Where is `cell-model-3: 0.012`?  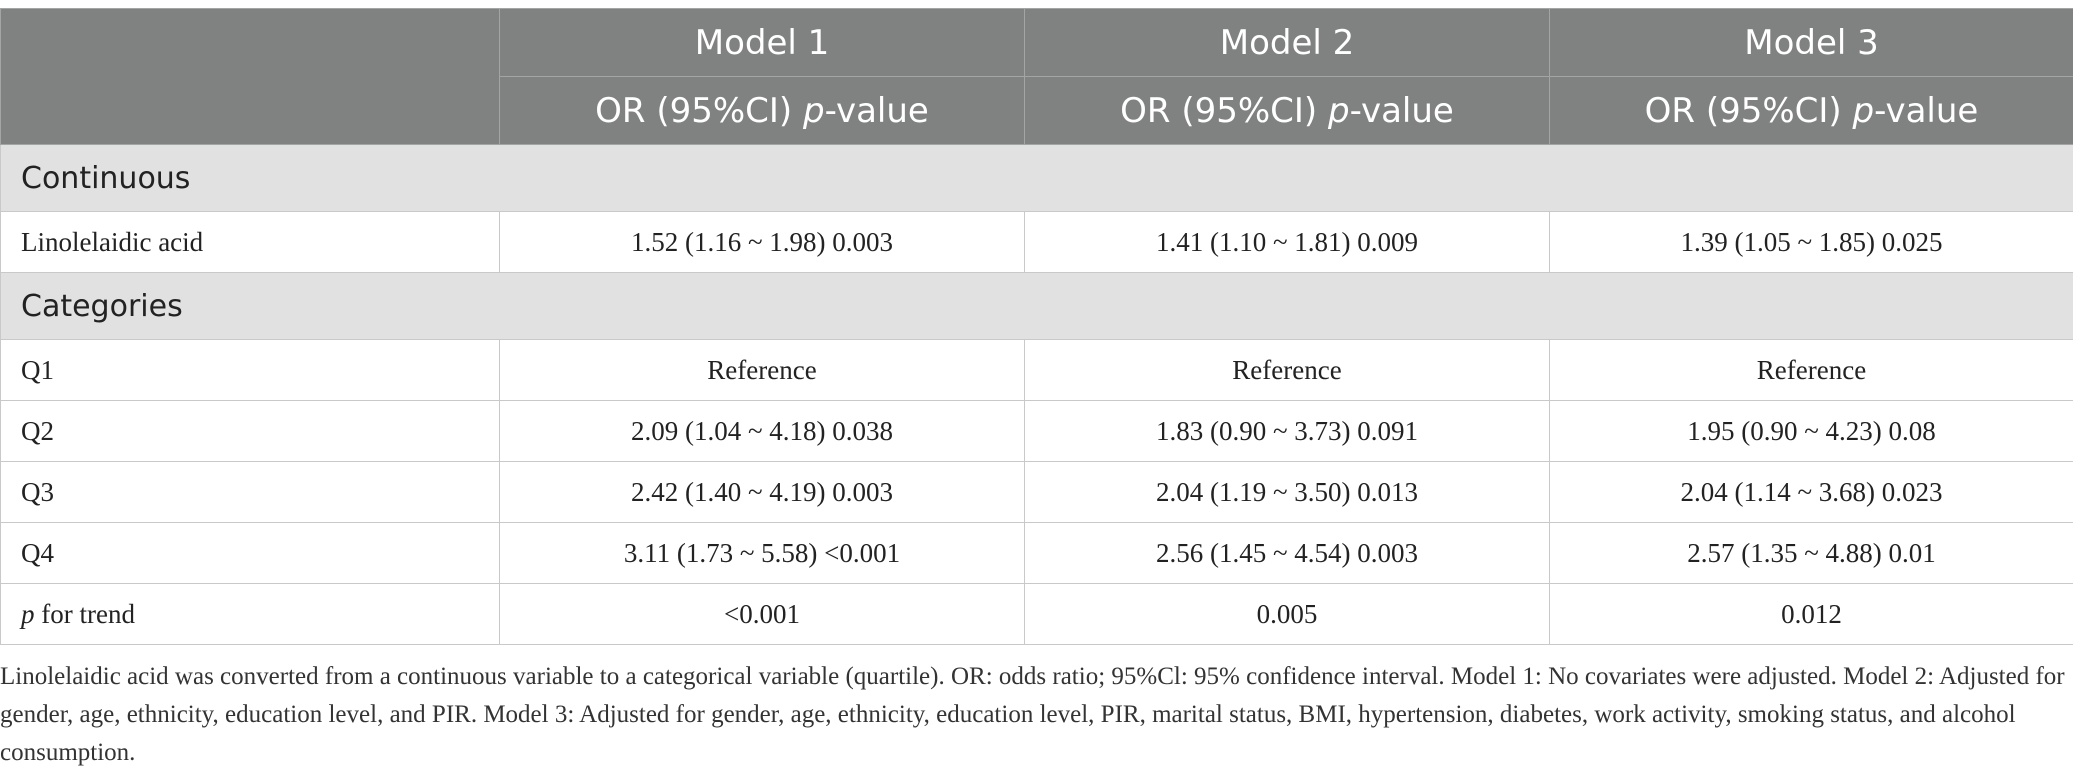 cell-model-3: 0.012 is located at coordinates (1811, 614).